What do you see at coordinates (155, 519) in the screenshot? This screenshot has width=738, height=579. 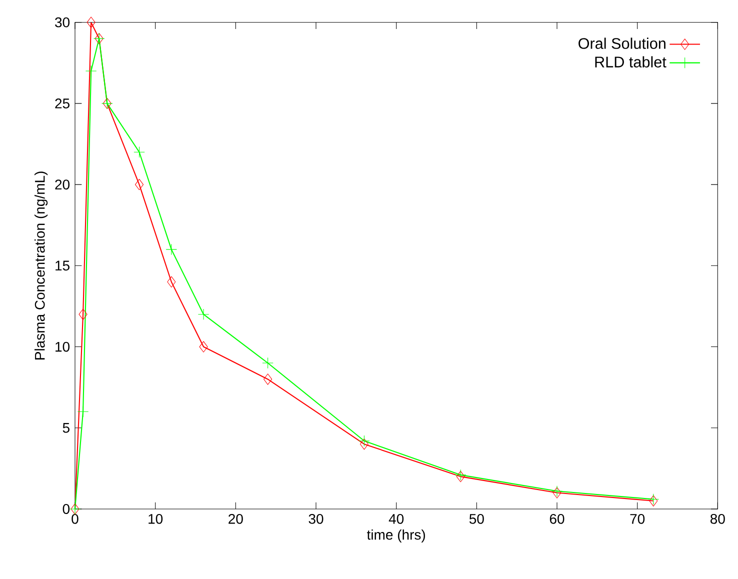 I see `x-tick-label: 10` at bounding box center [155, 519].